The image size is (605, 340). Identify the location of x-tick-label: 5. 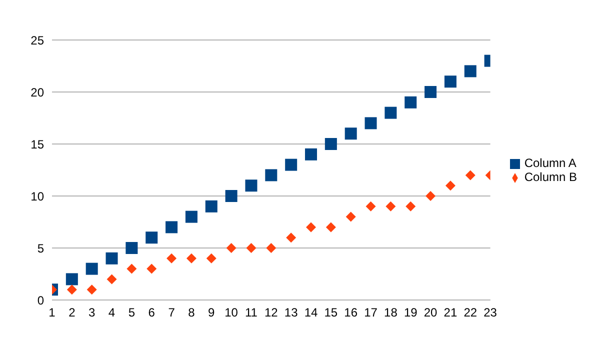
(132, 313).